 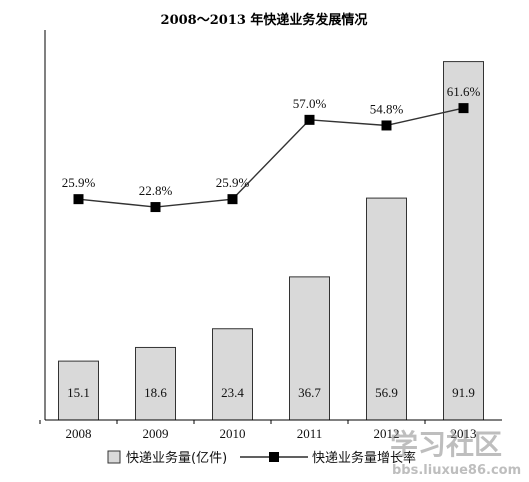 What do you see at coordinates (463, 392) in the screenshot?
I see `bar-label-2013: 91.9` at bounding box center [463, 392].